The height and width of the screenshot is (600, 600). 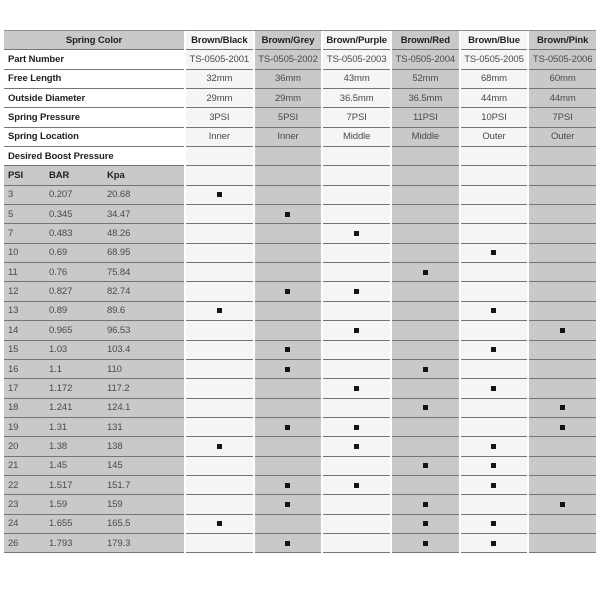 What do you see at coordinates (494, 137) in the screenshot?
I see `spec-value: Outer` at bounding box center [494, 137].